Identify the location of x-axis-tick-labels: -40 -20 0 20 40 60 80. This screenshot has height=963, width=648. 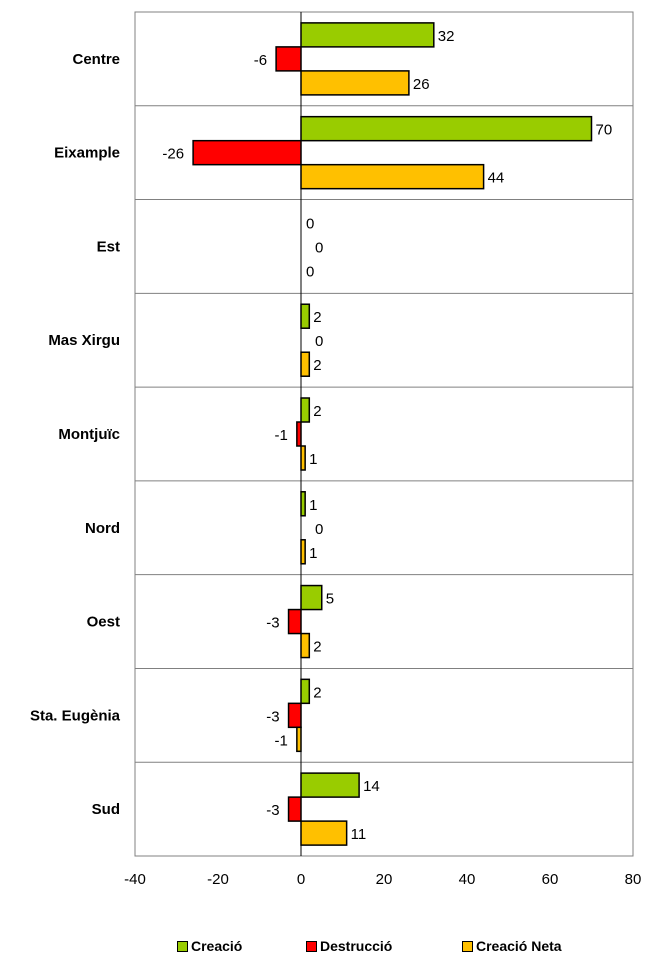
(382, 879).